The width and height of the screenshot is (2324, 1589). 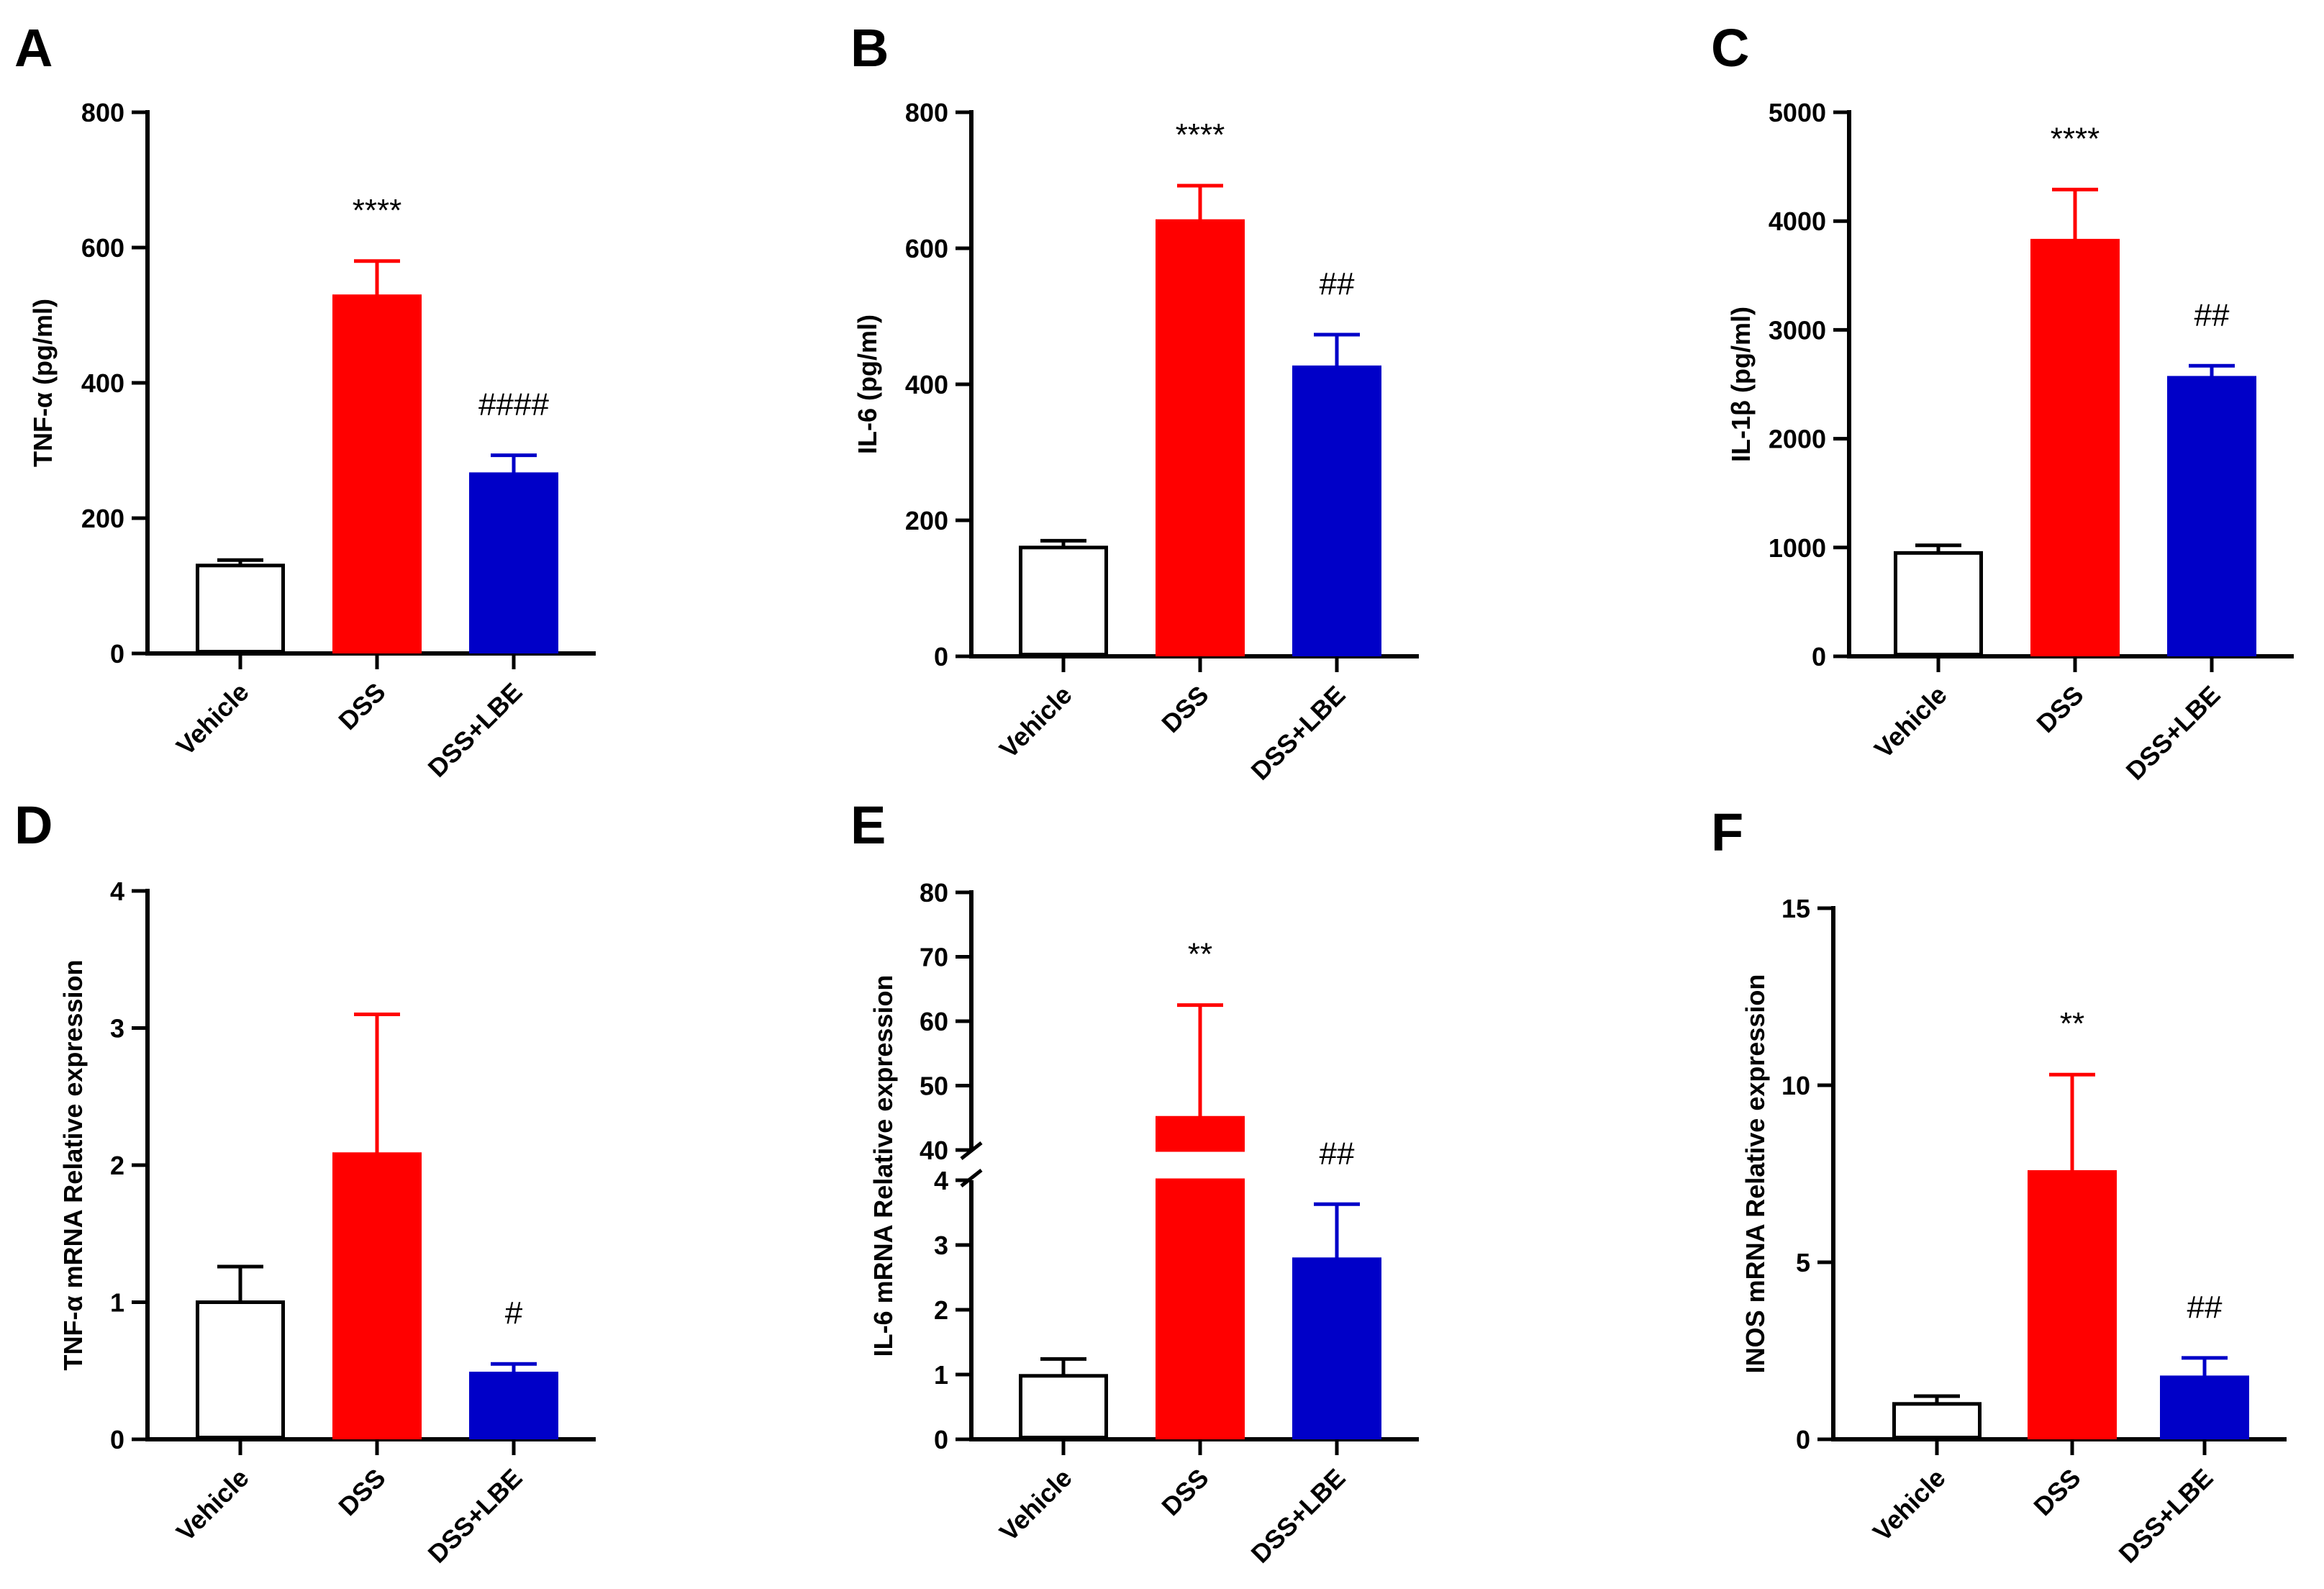 I want to click on y-tick-label: 2000, so click(x=1797, y=439).